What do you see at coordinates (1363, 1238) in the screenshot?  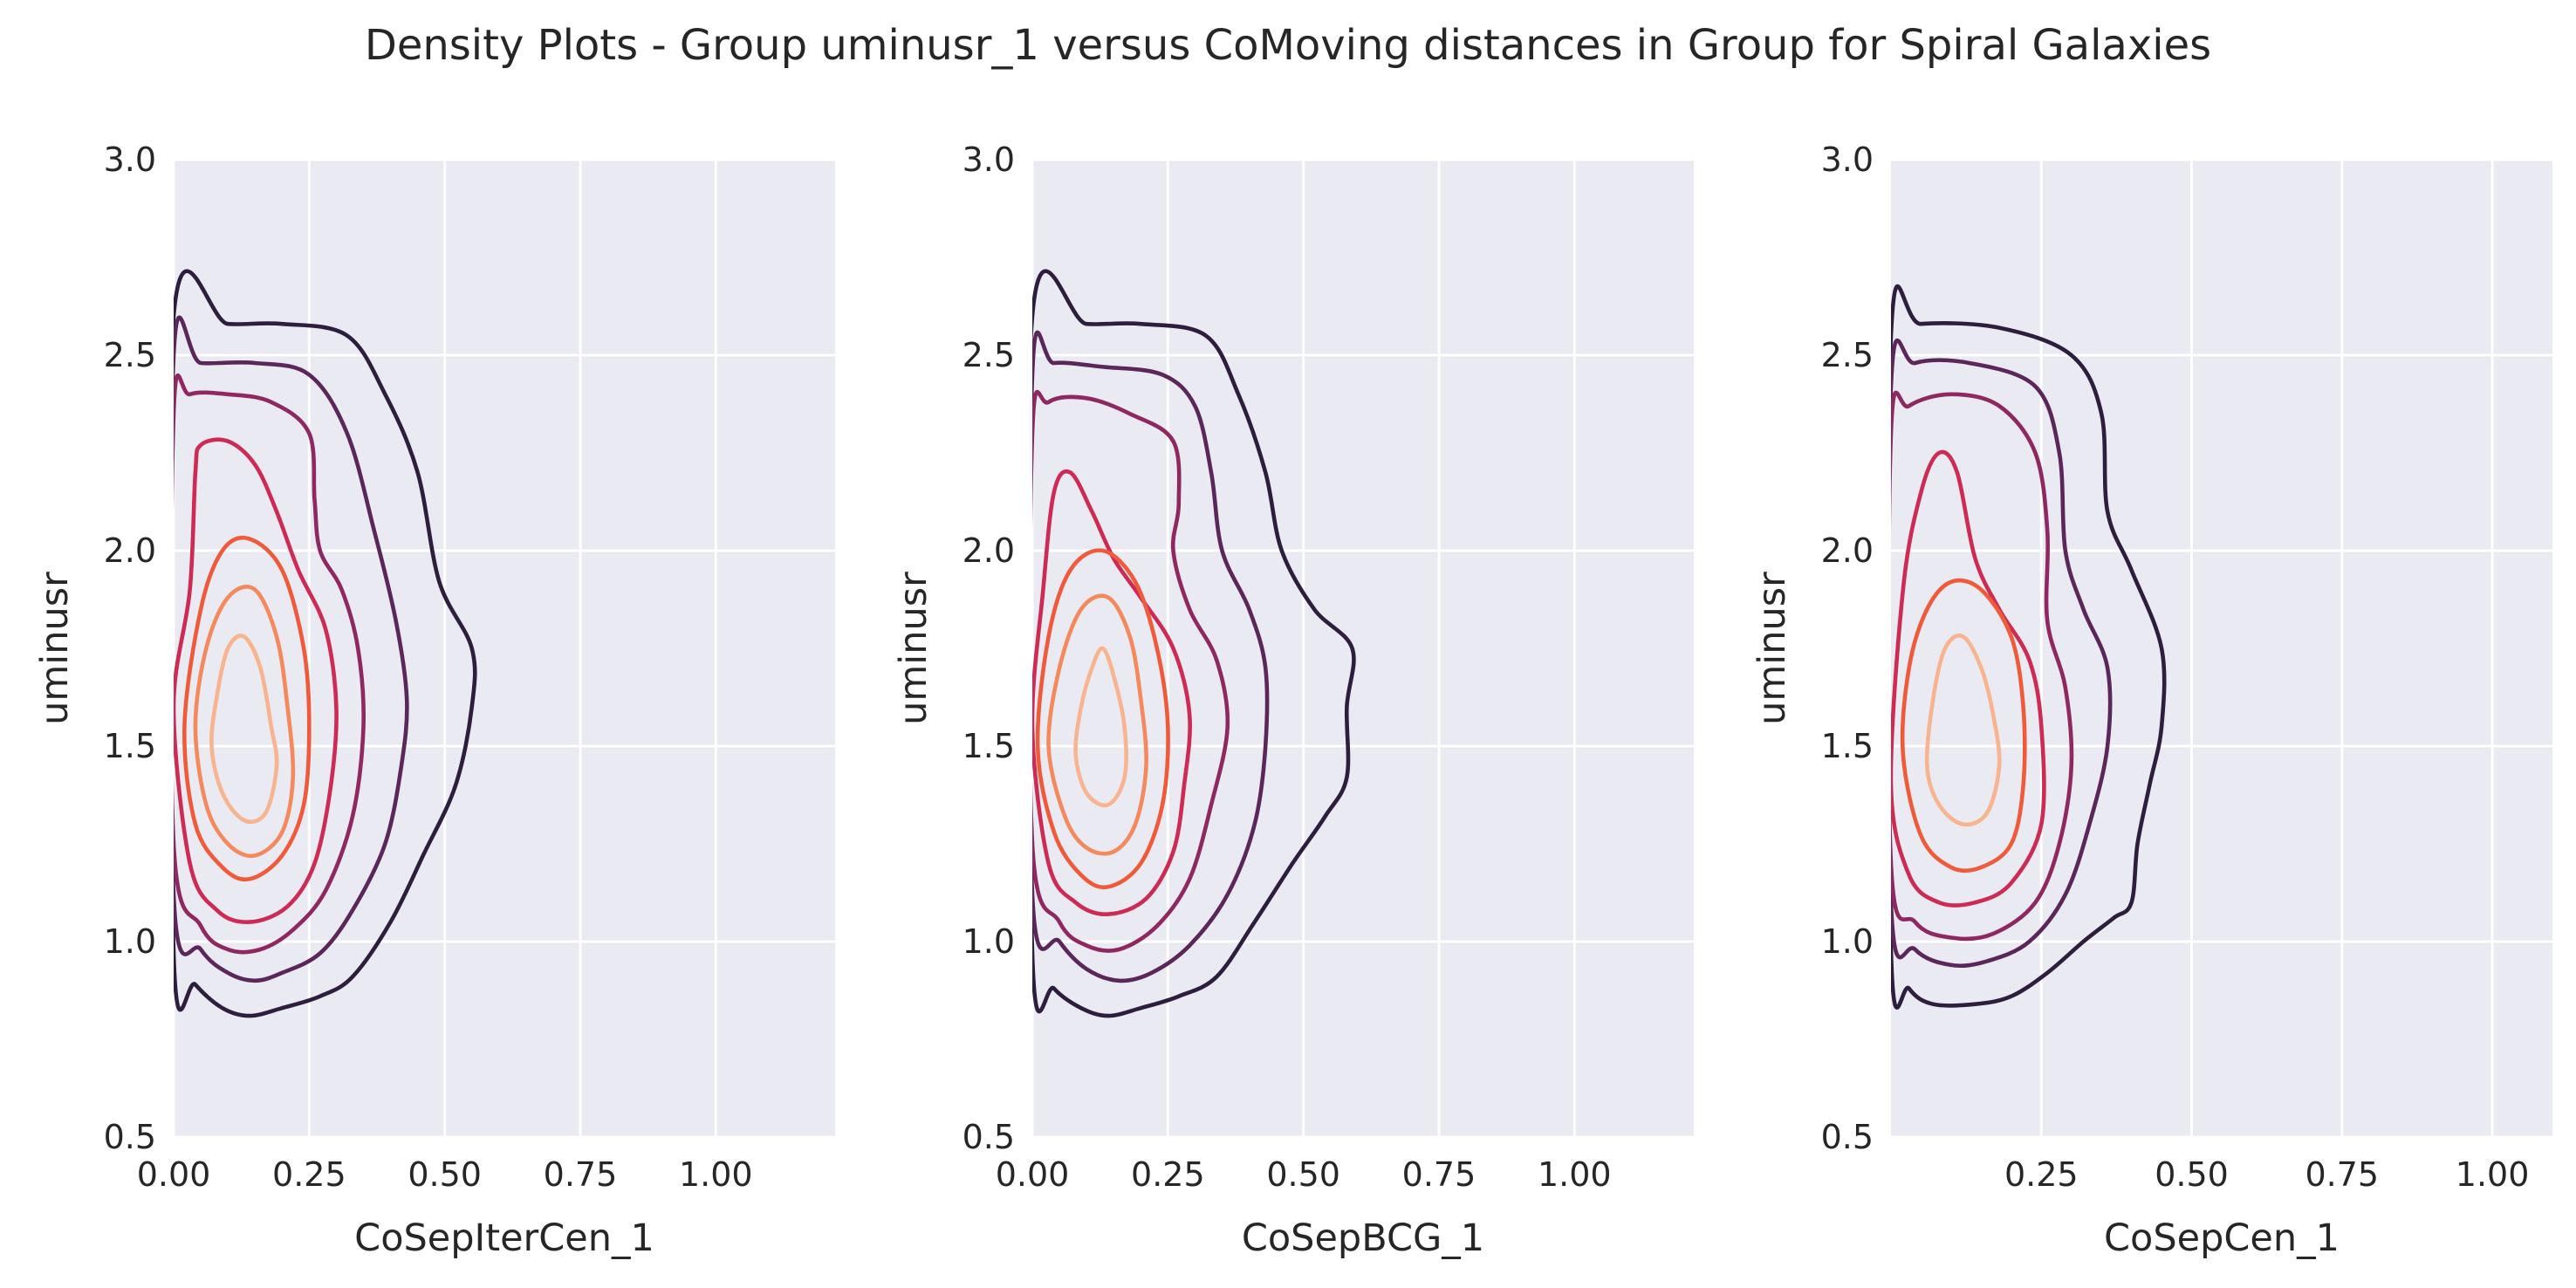 I see `x-axis-label: CoSepBCG_1` at bounding box center [1363, 1238].